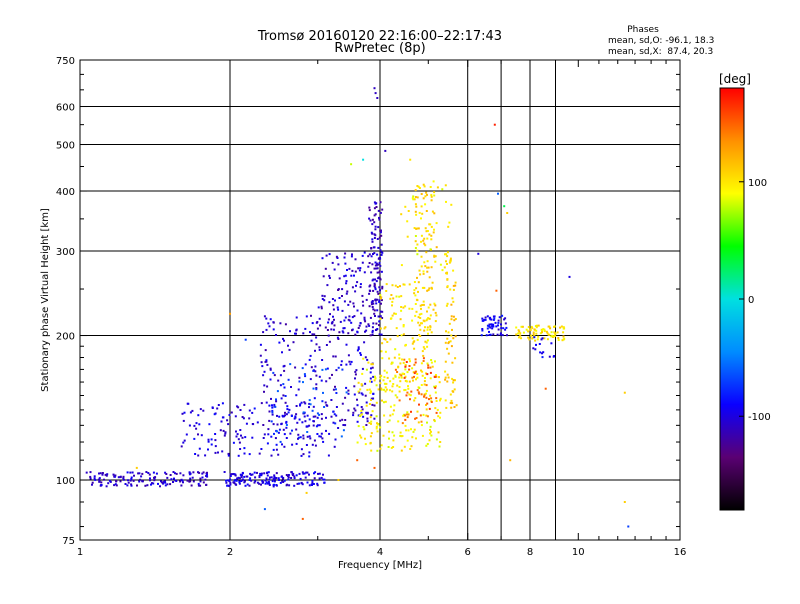 Image resolution: width=800 pixels, height=604 pixels. Describe the element at coordinates (65, 108) in the screenshot. I see `y-tick-label: 600` at that location.